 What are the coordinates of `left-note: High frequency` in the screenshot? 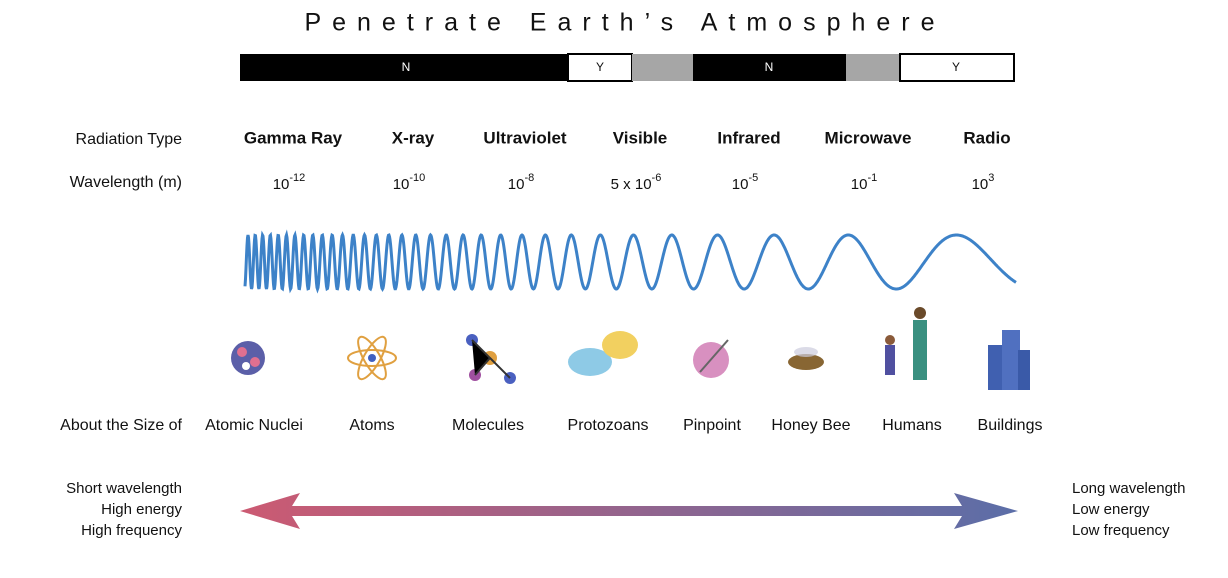 It's located at (131, 530).